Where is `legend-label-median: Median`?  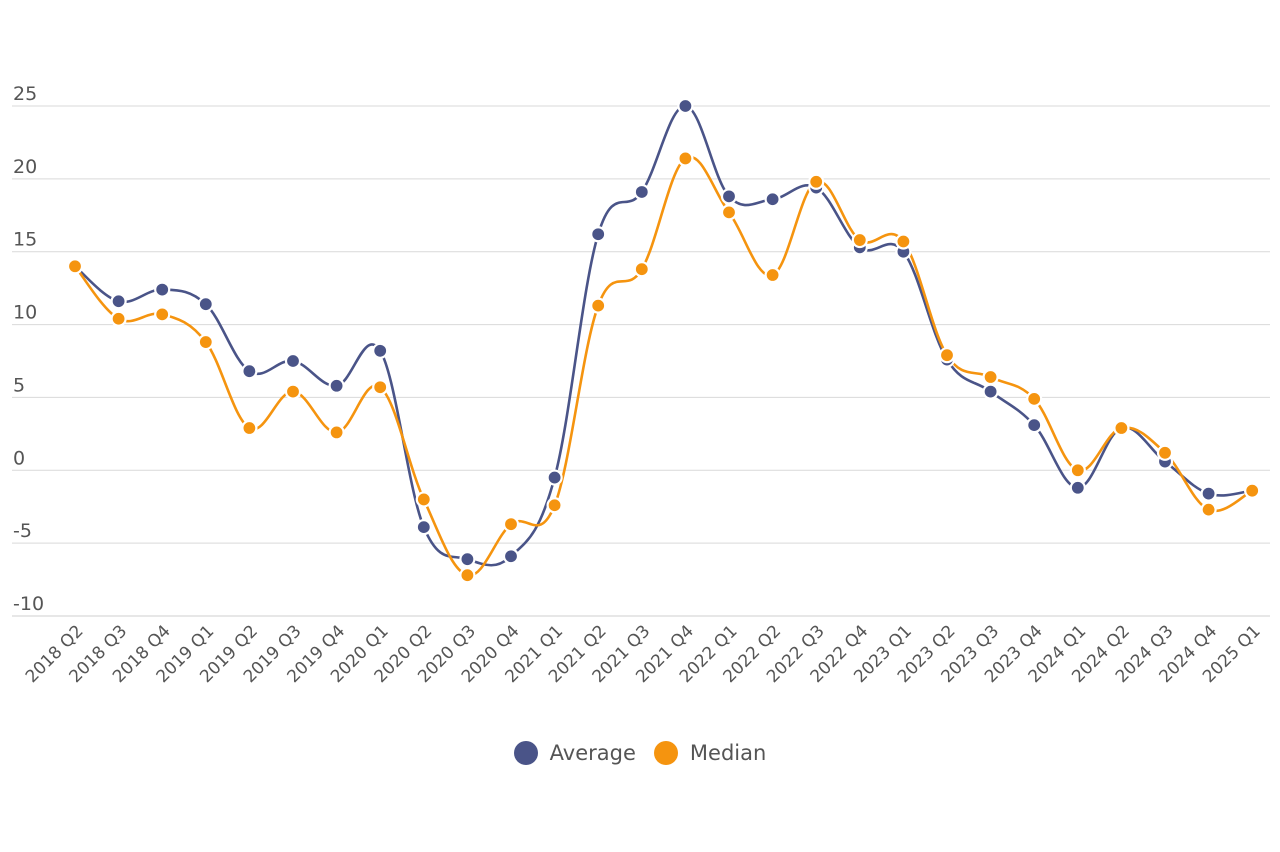
legend-label-median: Median is located at coordinates (728, 753).